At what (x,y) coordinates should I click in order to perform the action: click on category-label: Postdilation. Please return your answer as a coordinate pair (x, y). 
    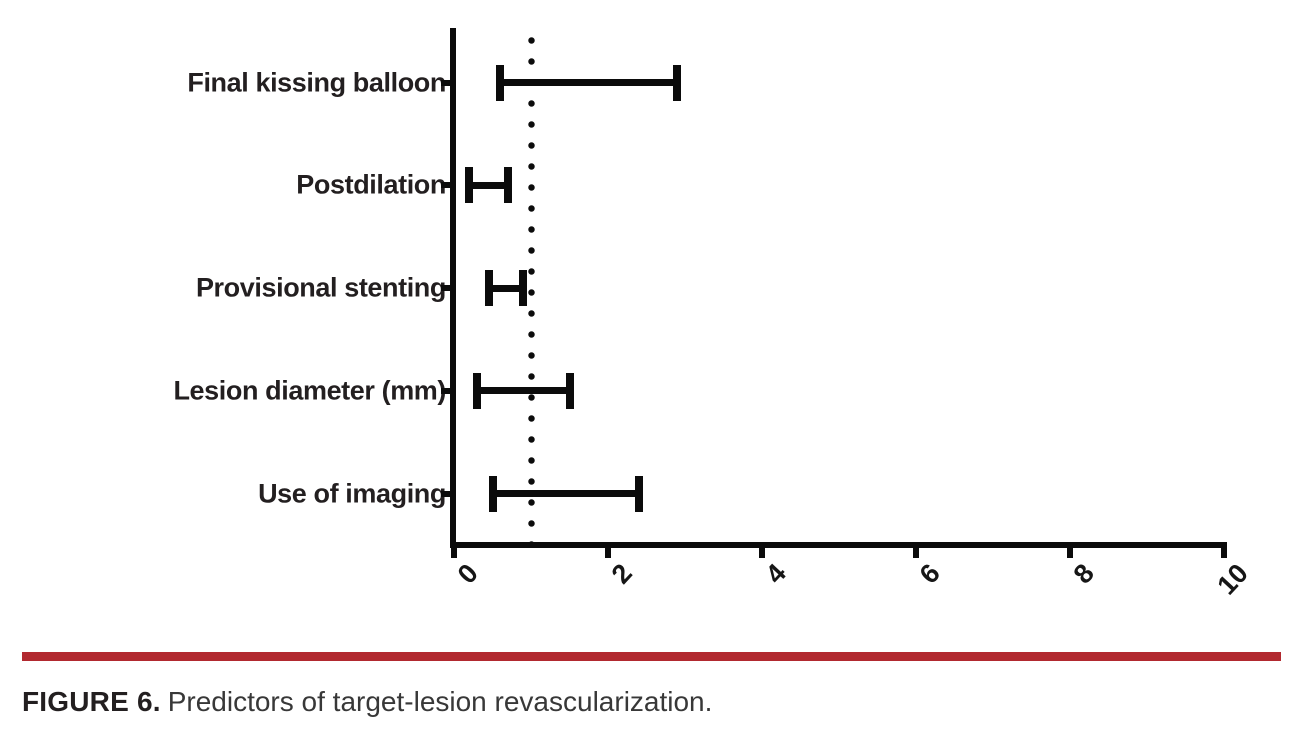
    Looking at the image, I should click on (371, 184).